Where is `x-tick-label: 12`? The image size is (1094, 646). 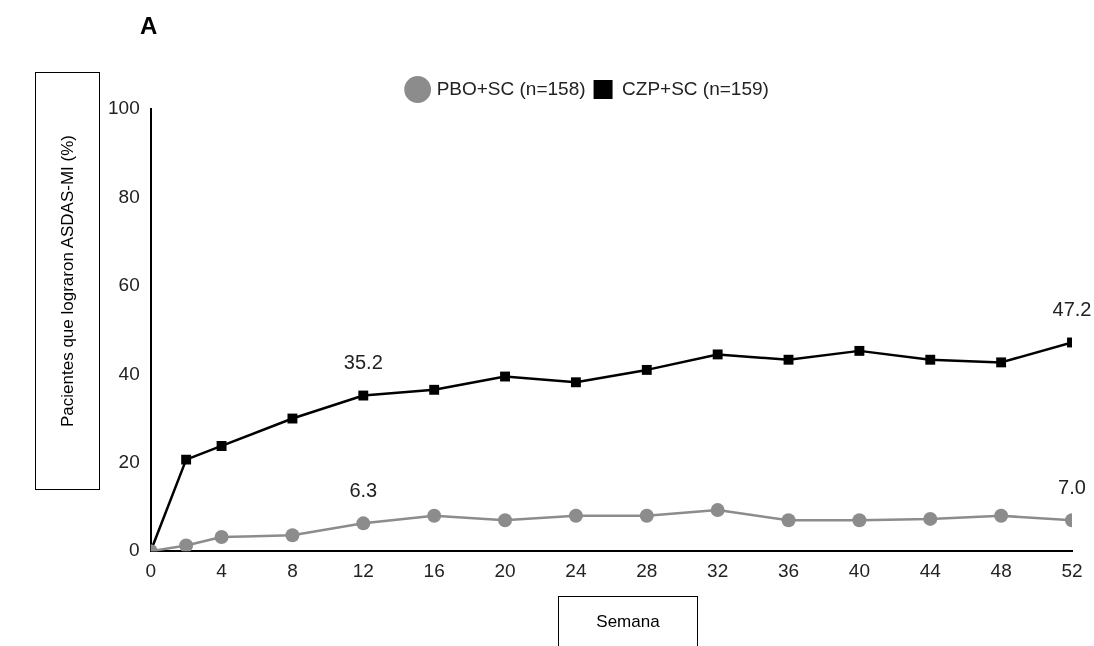
x-tick-label: 12 is located at coordinates (363, 570).